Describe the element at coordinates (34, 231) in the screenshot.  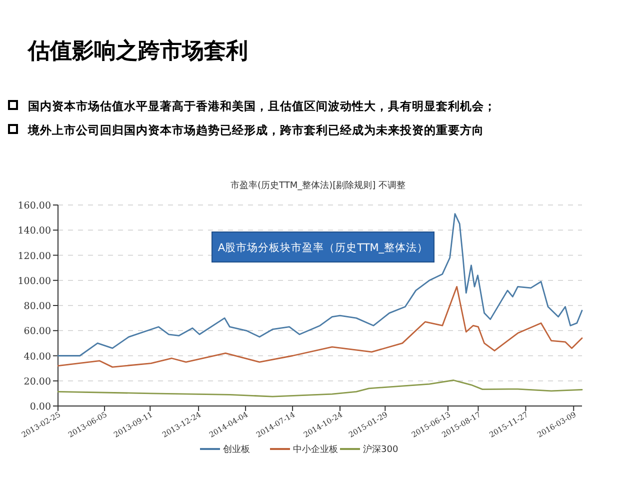
I see `y-tick-label: 140.00` at that location.